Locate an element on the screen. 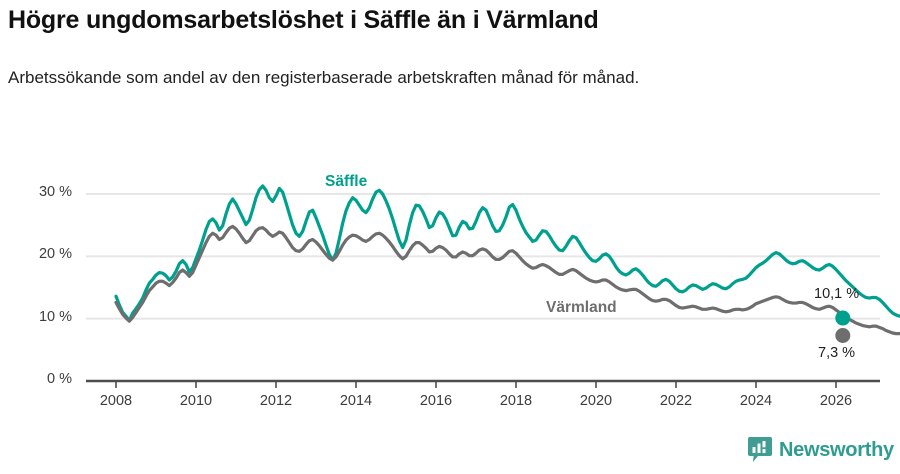  y-axis-tick-label: 20 % is located at coordinates (55, 254).